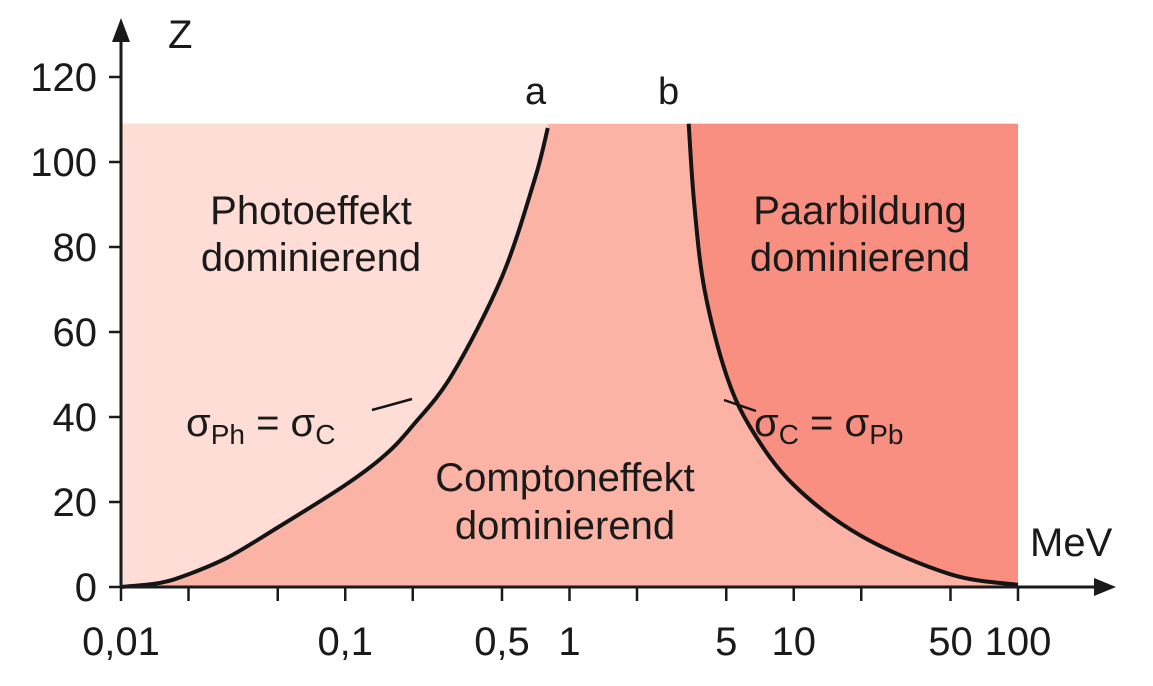 The width and height of the screenshot is (1153, 686). Describe the element at coordinates (668, 92) in the screenshot. I see `curve-b-label: b` at that location.